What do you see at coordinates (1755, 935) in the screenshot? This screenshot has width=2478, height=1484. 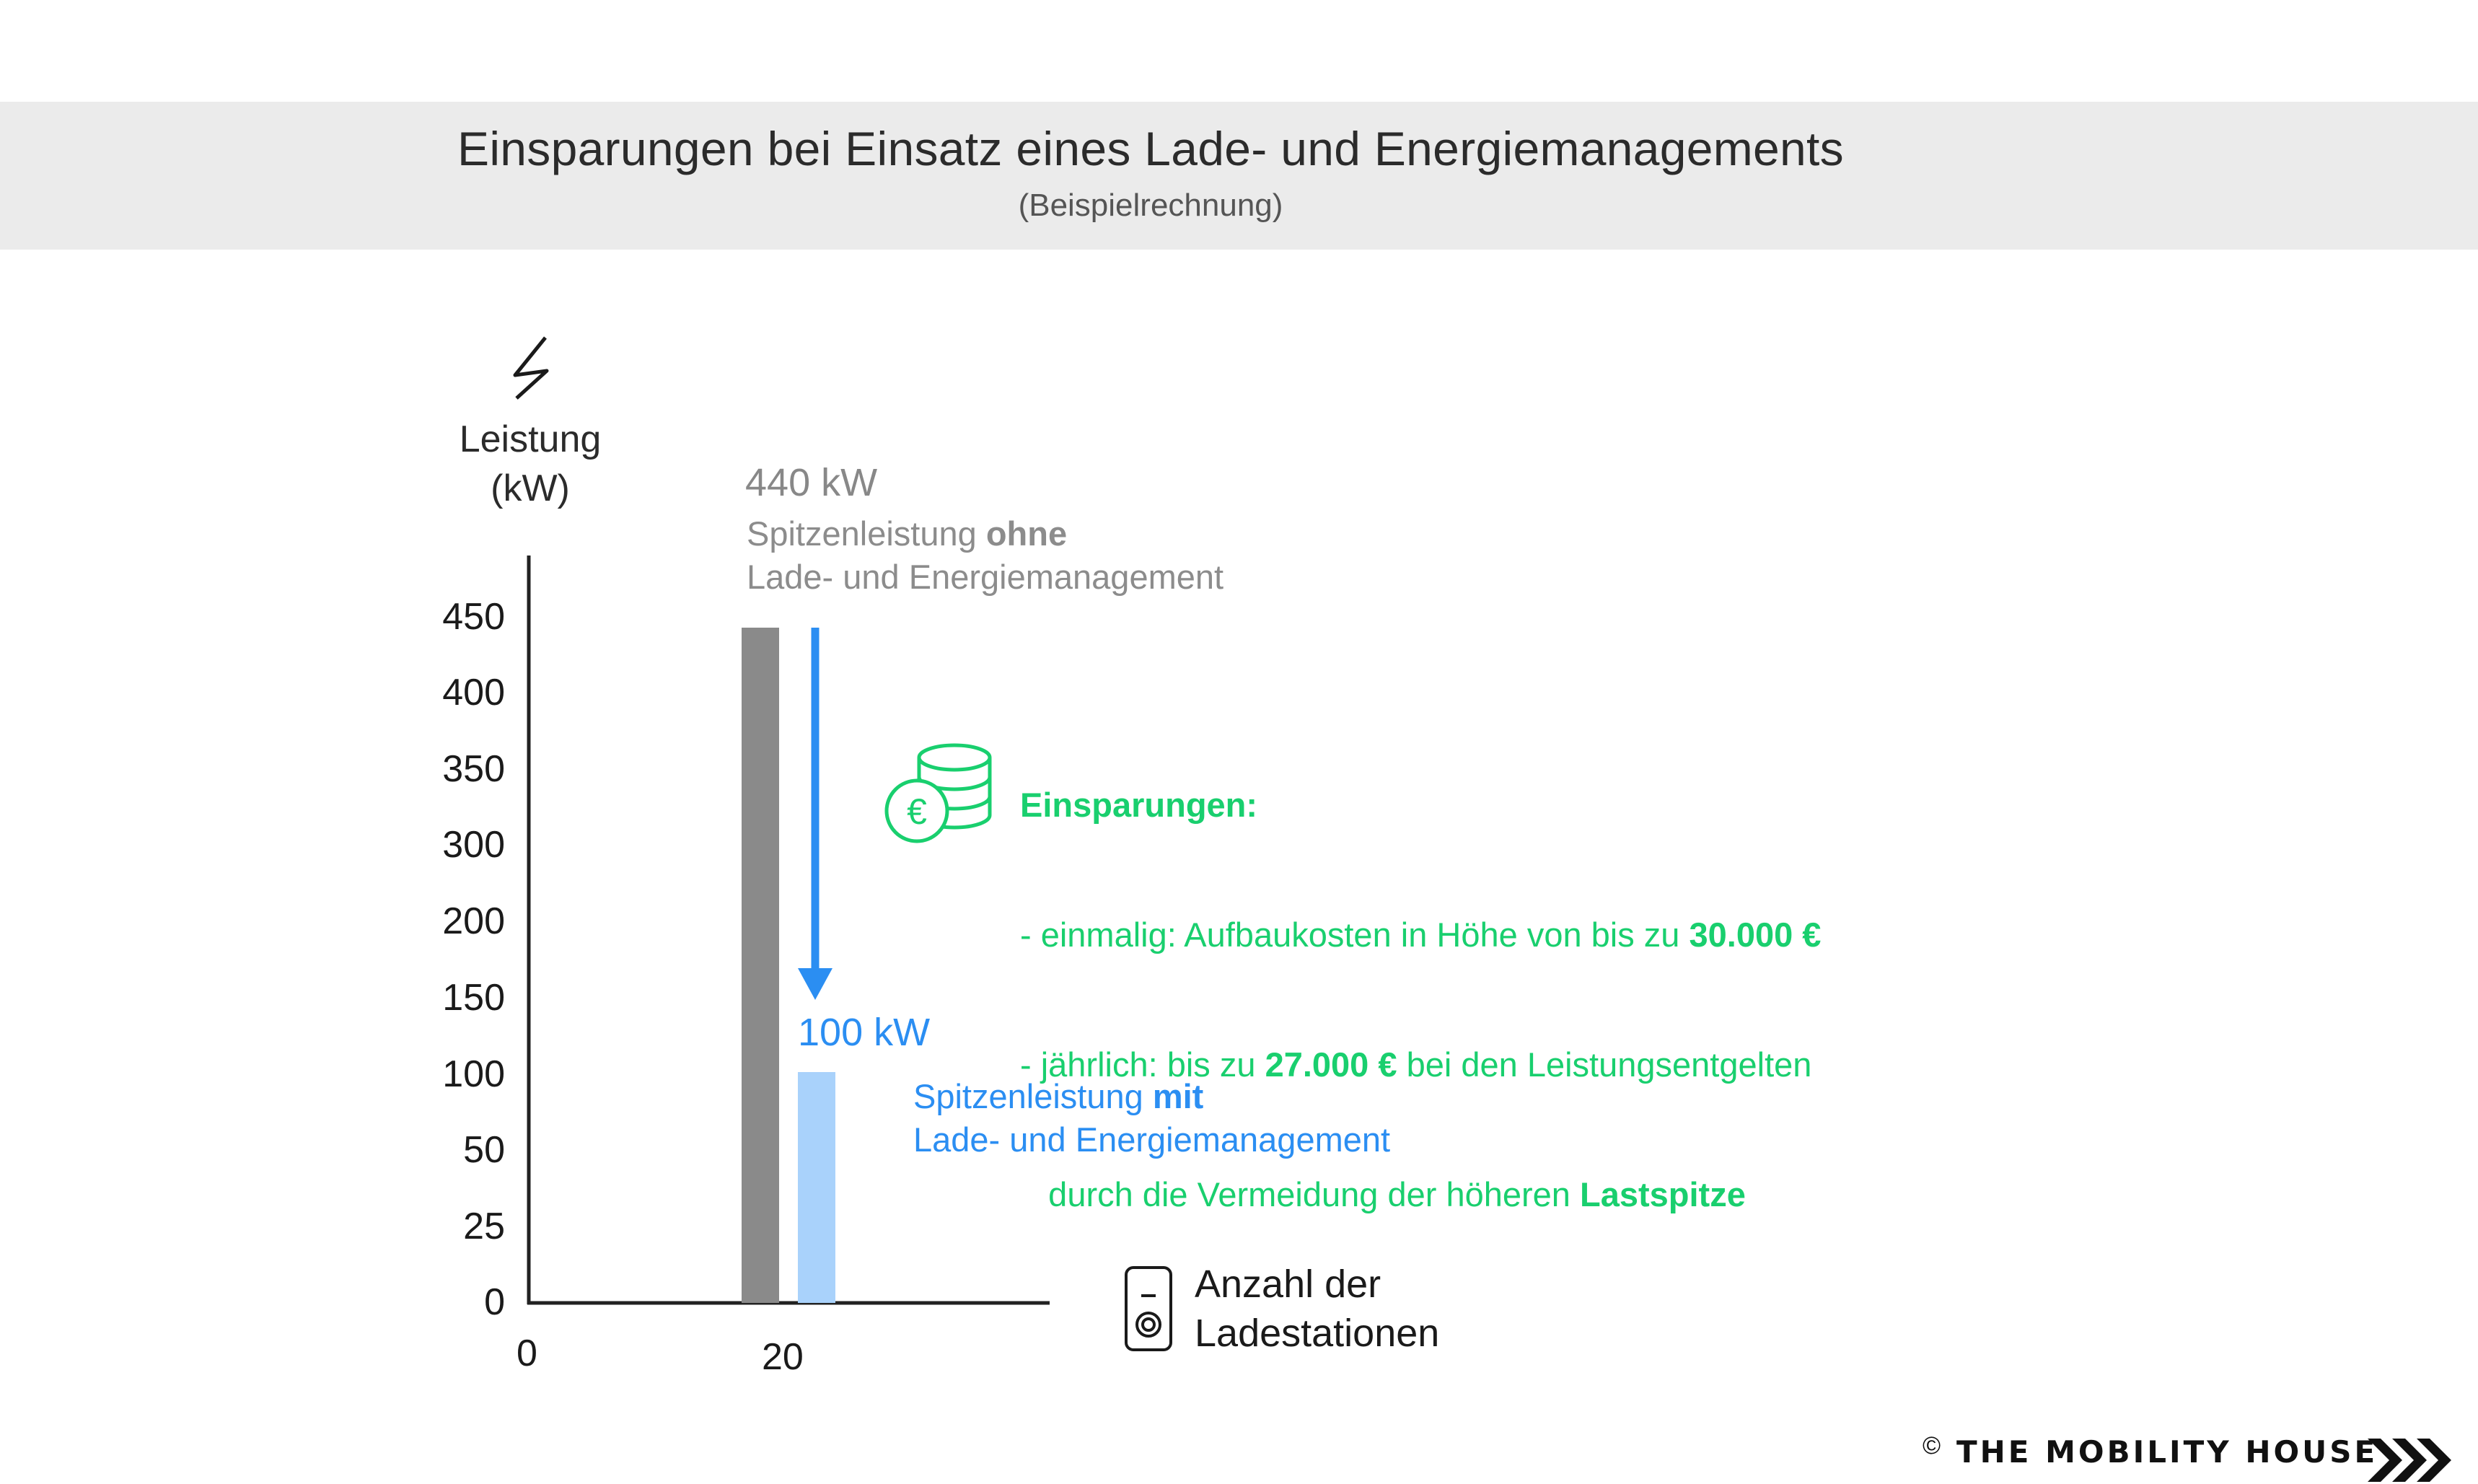 I see `savings-line1-amount: 30.000 €` at bounding box center [1755, 935].